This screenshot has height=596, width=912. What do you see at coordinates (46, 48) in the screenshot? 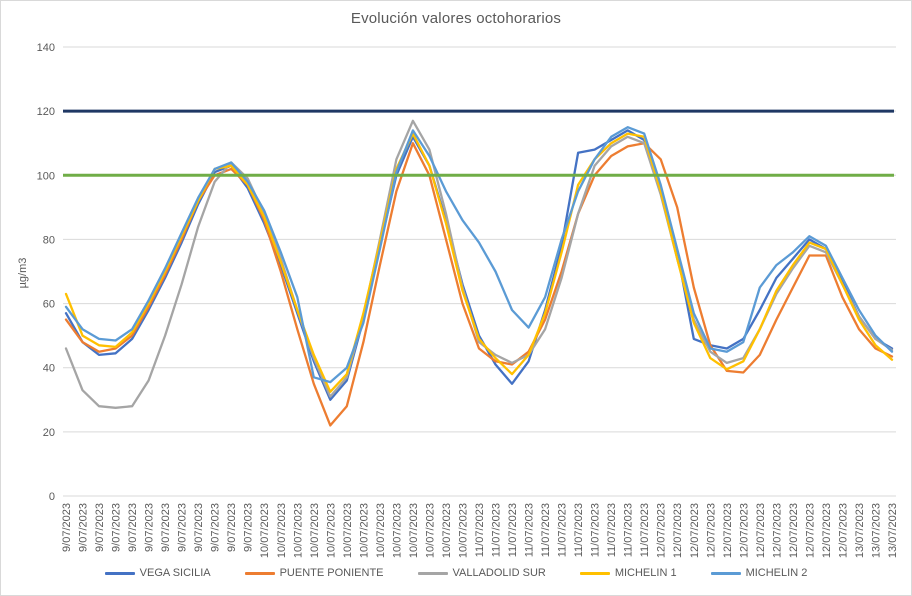
I see `y-axis-tick-label: 140` at bounding box center [46, 48].